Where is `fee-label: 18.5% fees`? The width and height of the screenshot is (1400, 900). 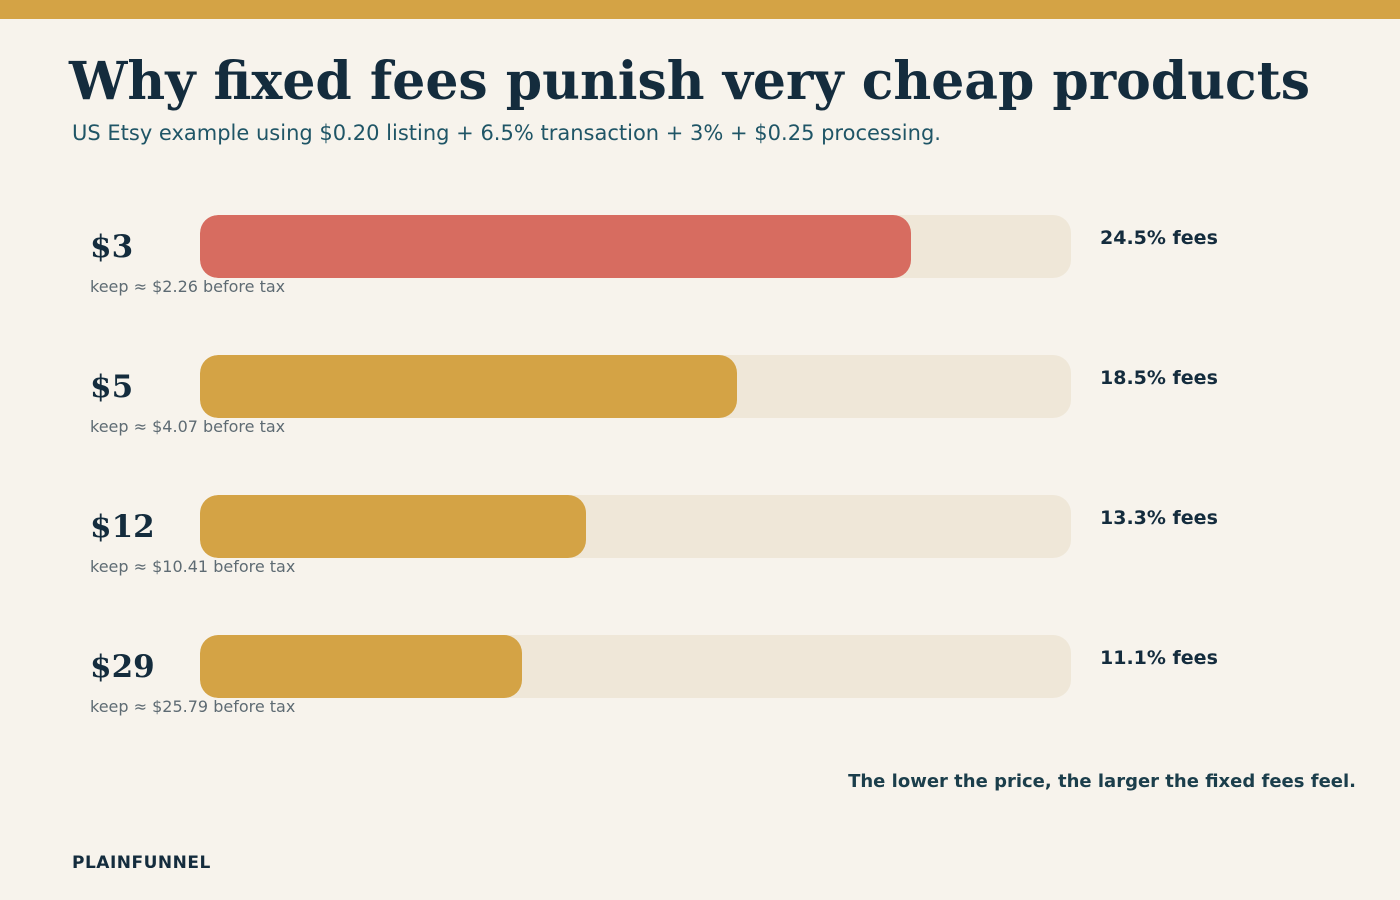
fee-label: 18.5% fees is located at coordinates (1159, 378).